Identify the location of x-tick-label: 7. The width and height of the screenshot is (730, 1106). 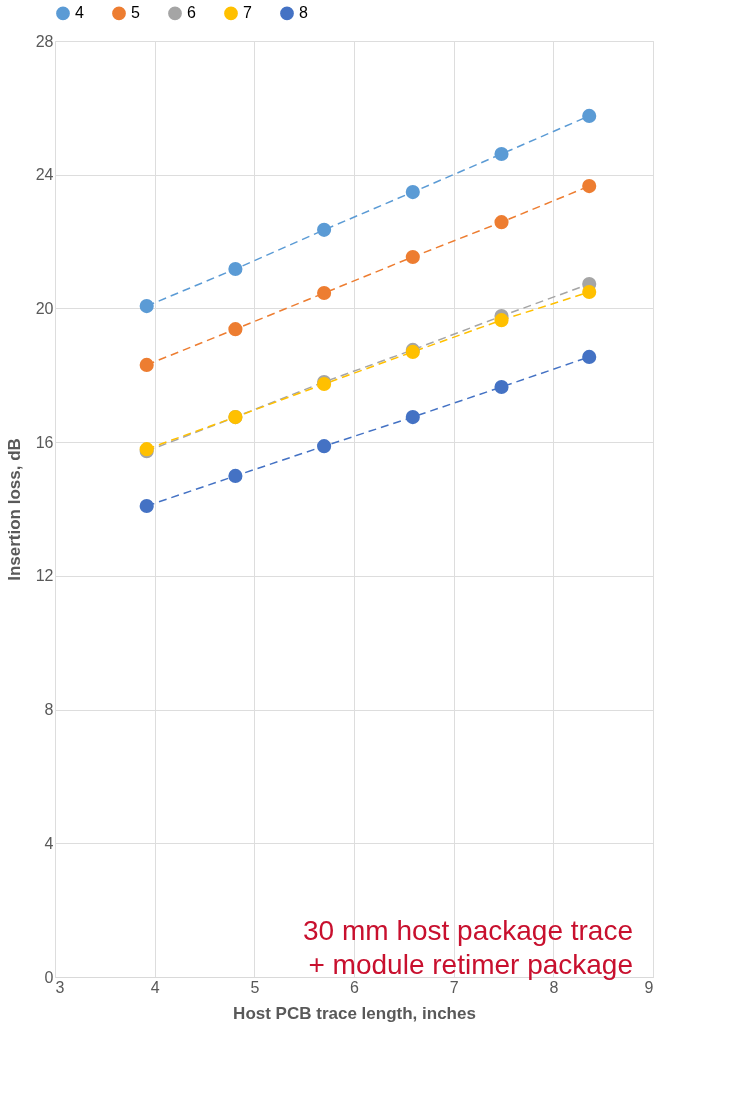
(454, 987).